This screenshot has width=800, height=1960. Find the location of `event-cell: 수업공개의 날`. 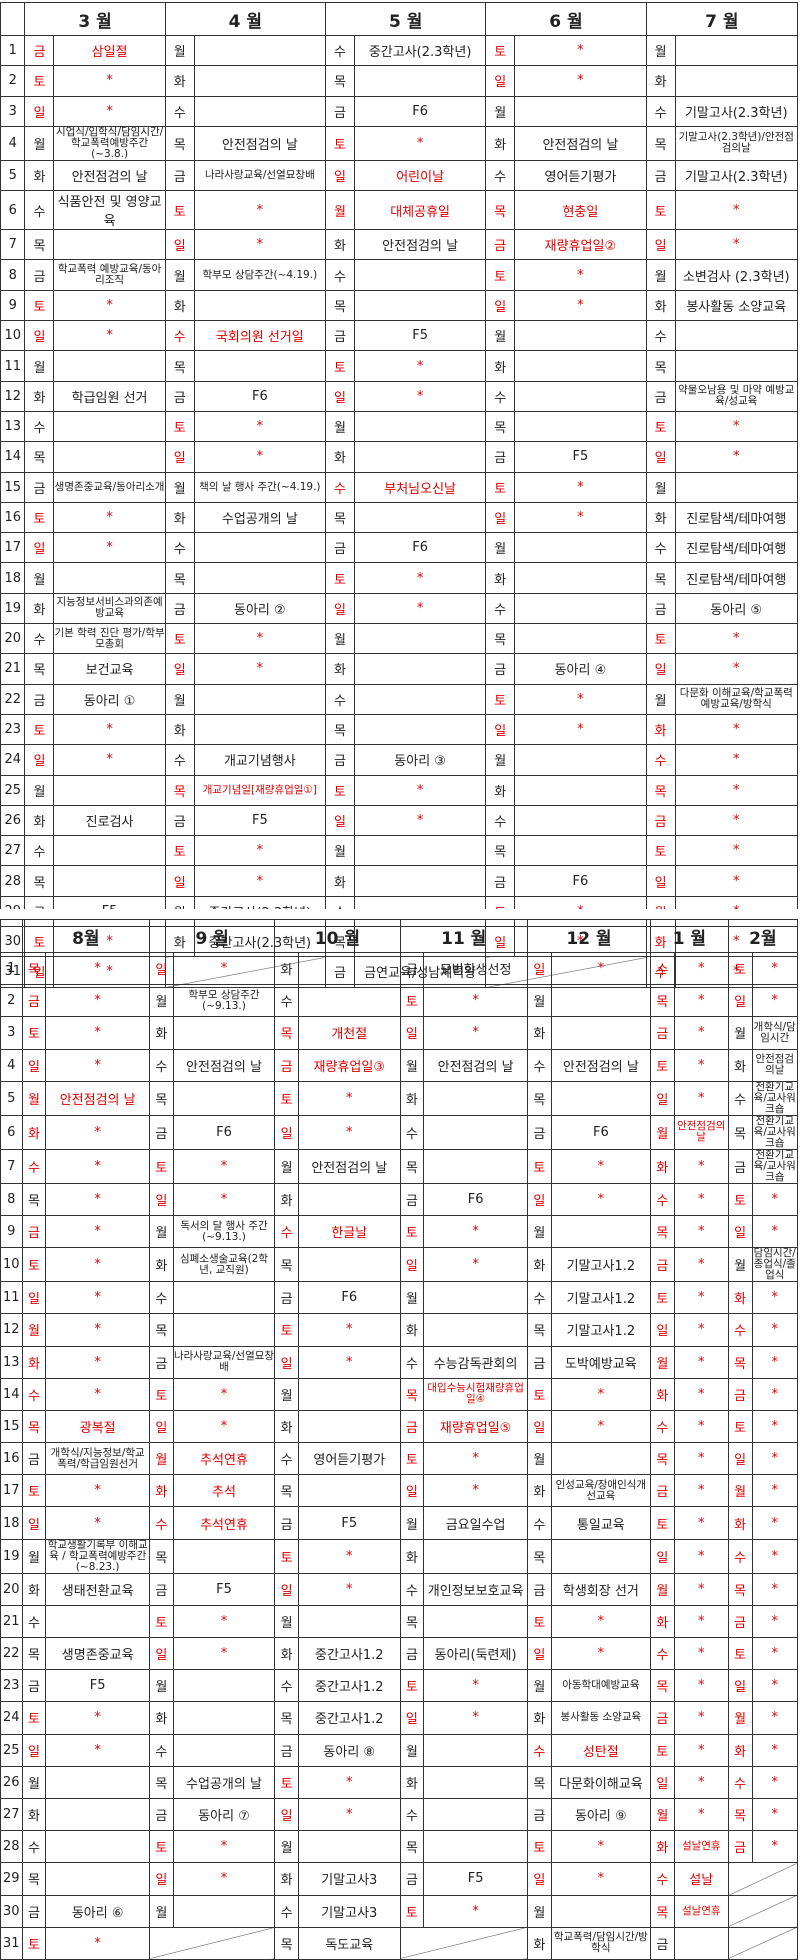

event-cell: 수업공개의 날 is located at coordinates (224, 1782).